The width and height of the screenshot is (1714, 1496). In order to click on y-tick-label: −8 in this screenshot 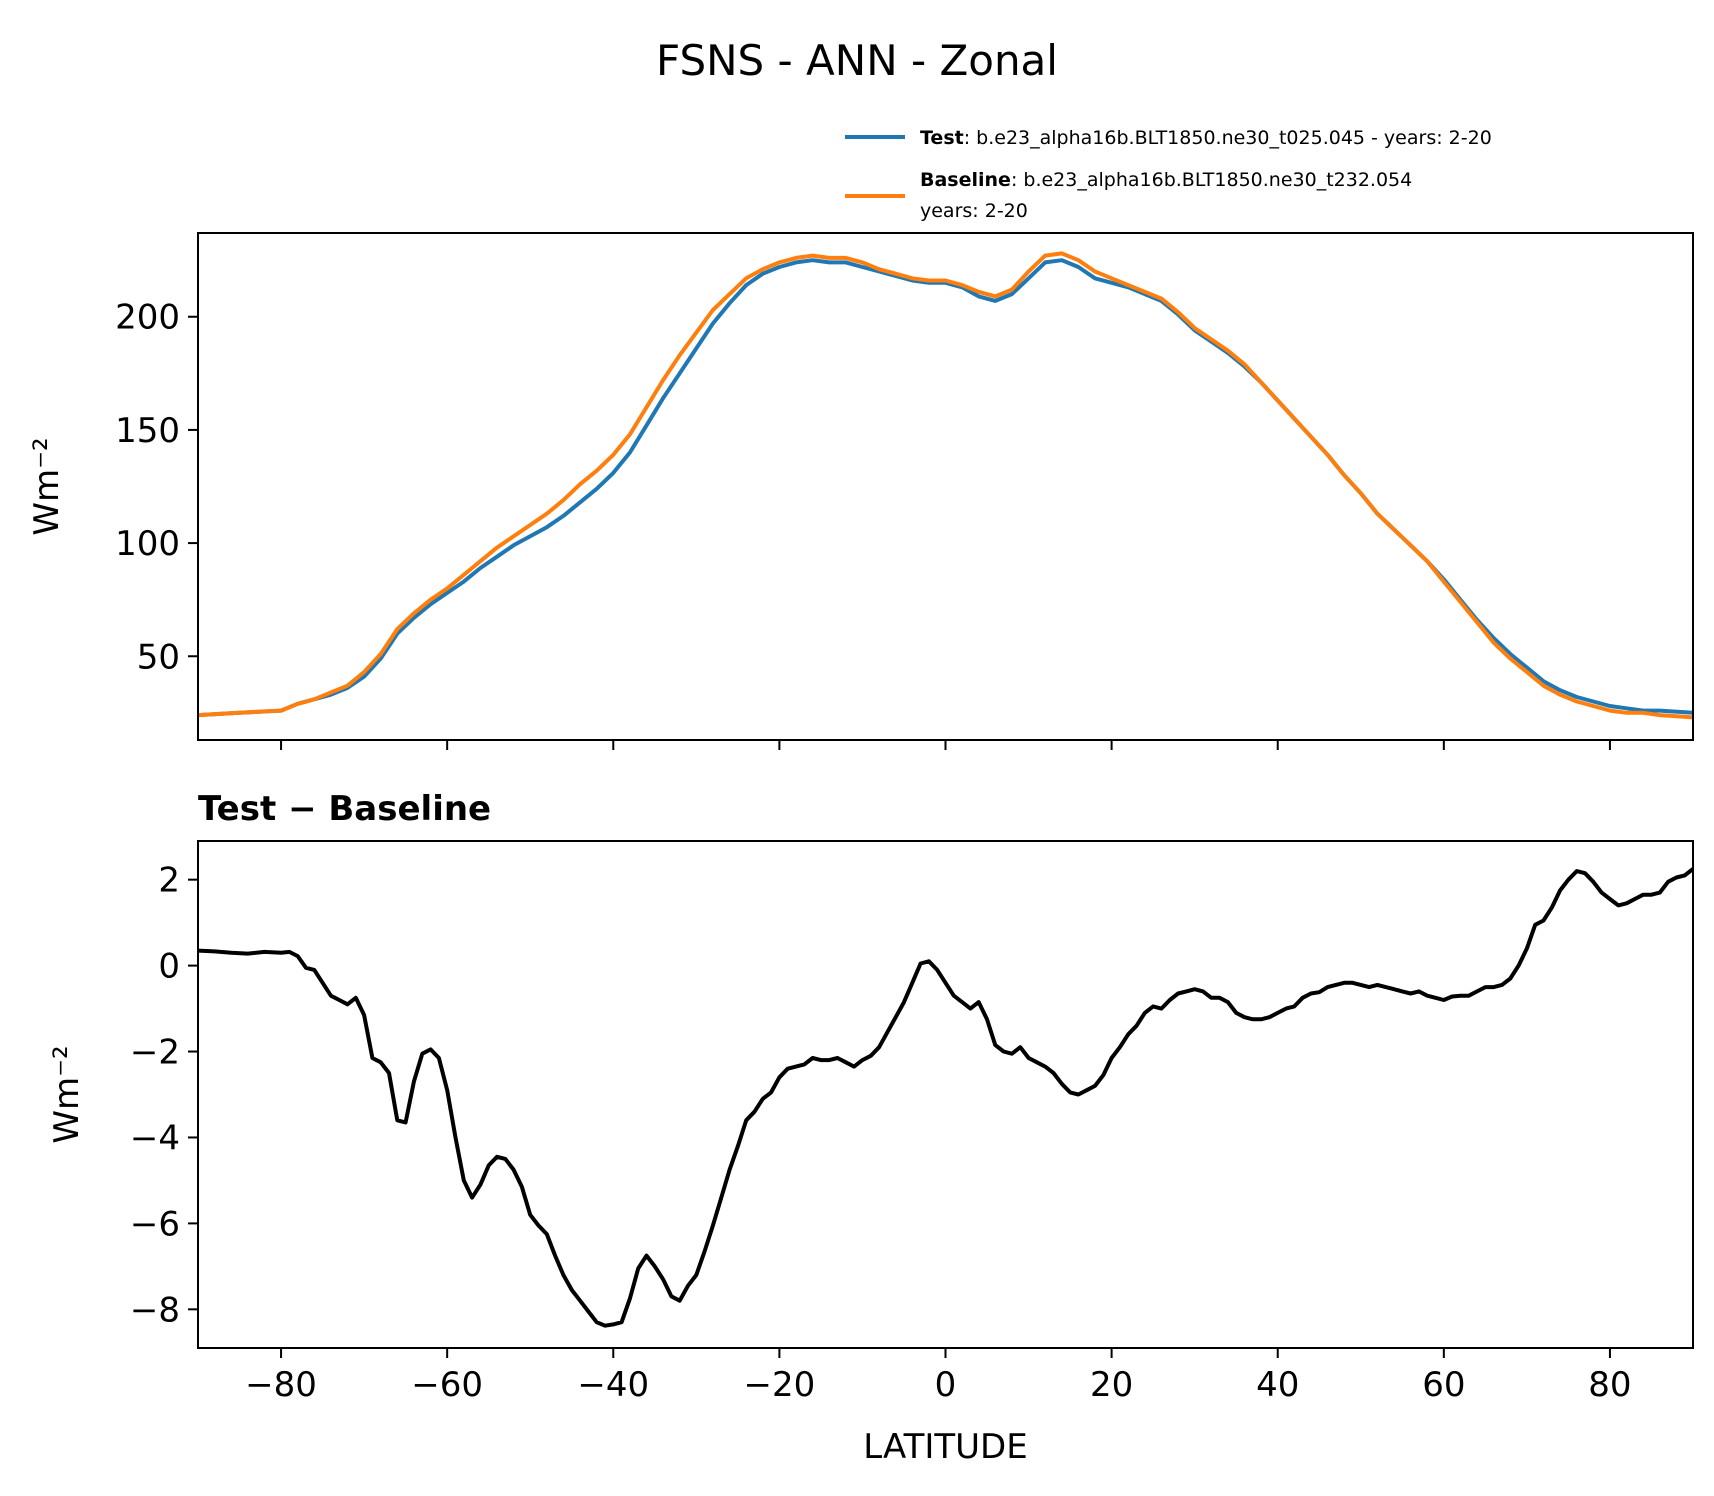, I will do `click(155, 1310)`.